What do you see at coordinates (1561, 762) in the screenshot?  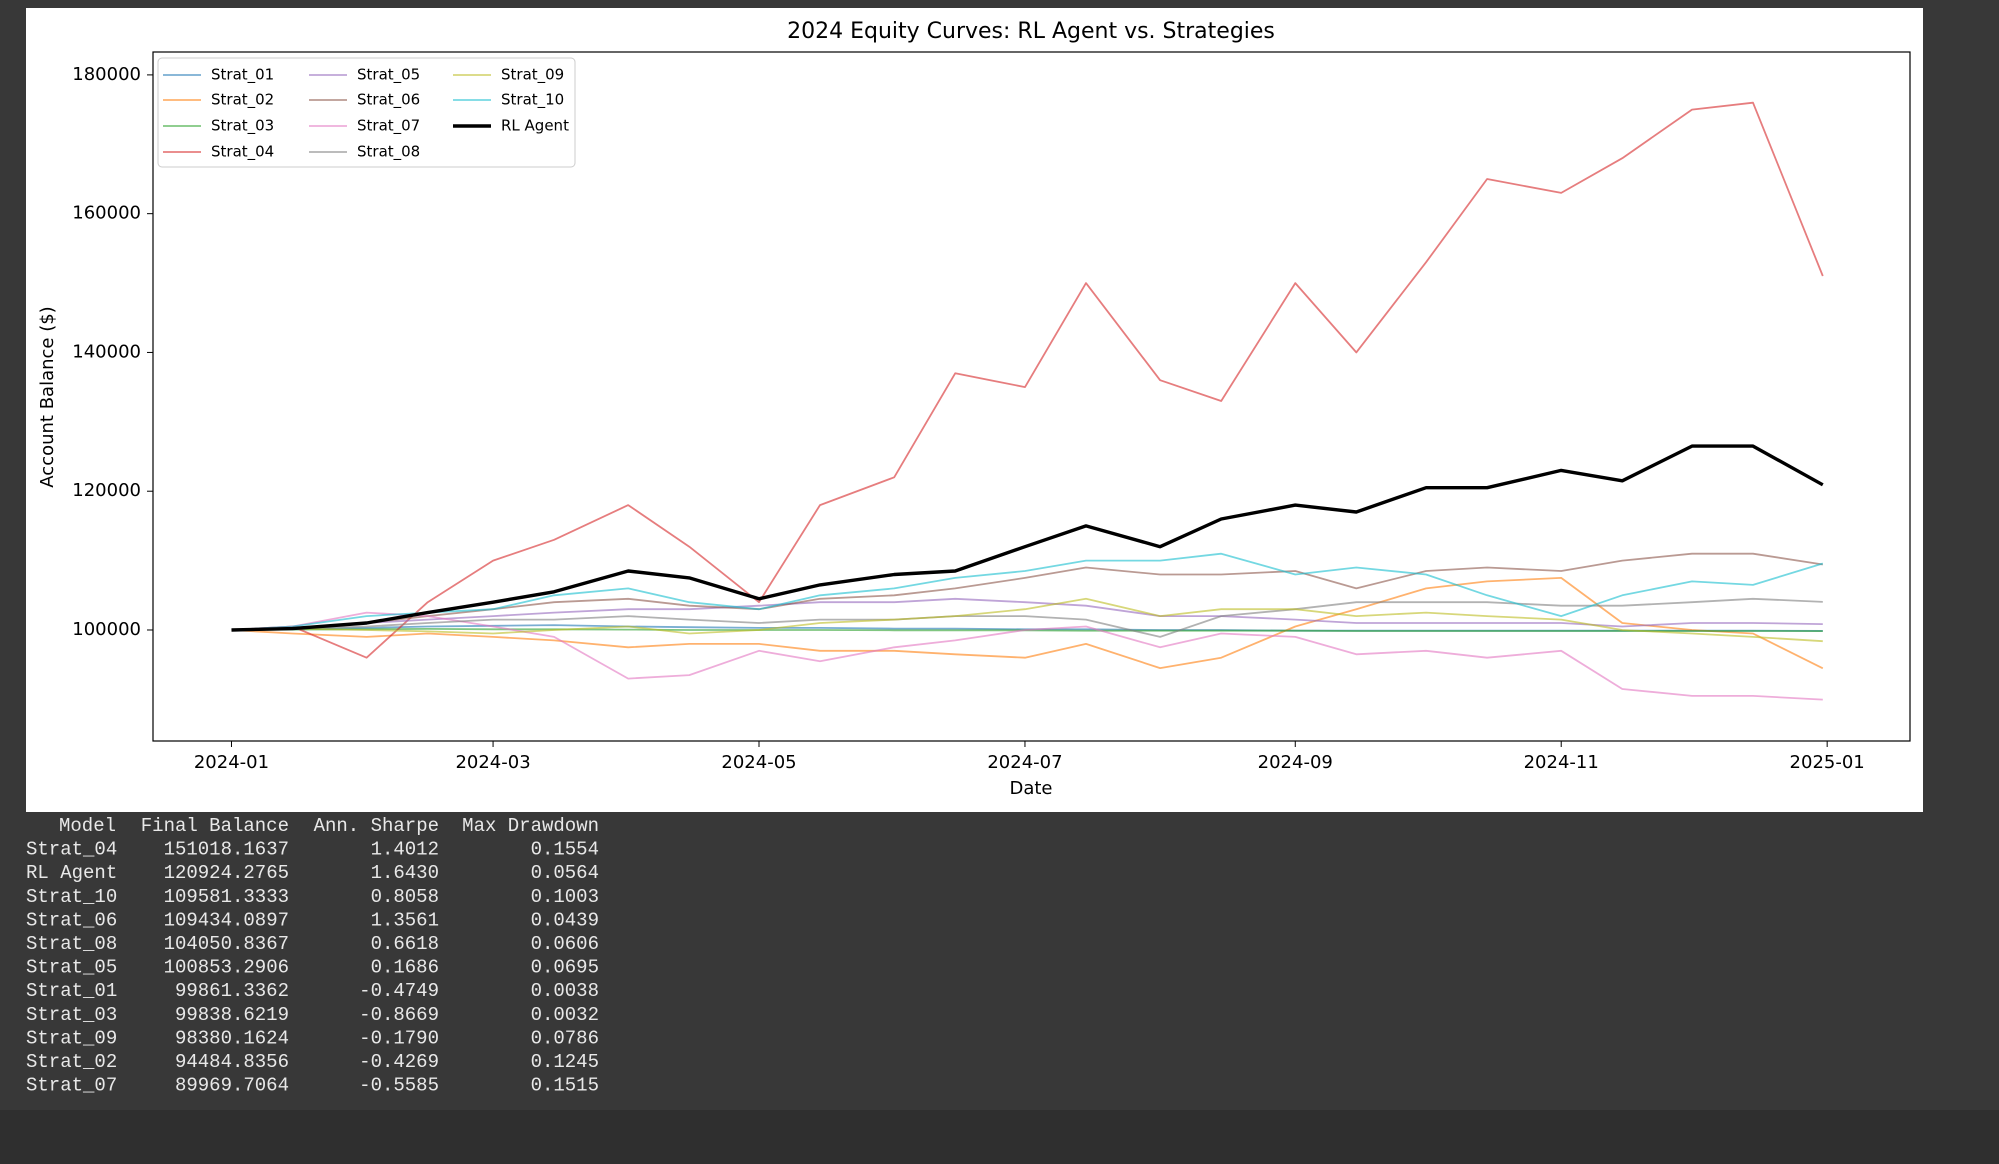 I see `x-tick-label: 2024-11` at bounding box center [1561, 762].